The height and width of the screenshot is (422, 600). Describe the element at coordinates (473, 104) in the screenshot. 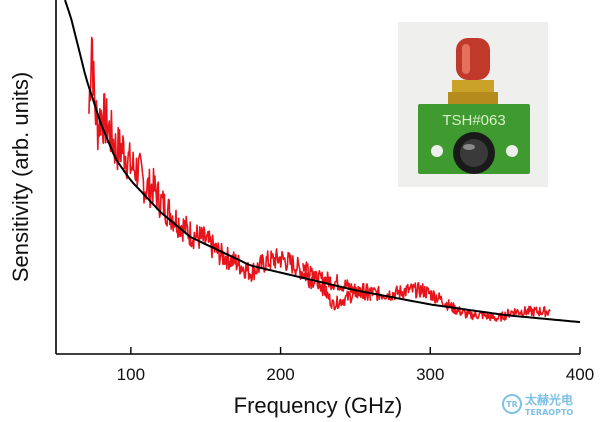

I see `detector-photo-inset: TSH#063` at that location.